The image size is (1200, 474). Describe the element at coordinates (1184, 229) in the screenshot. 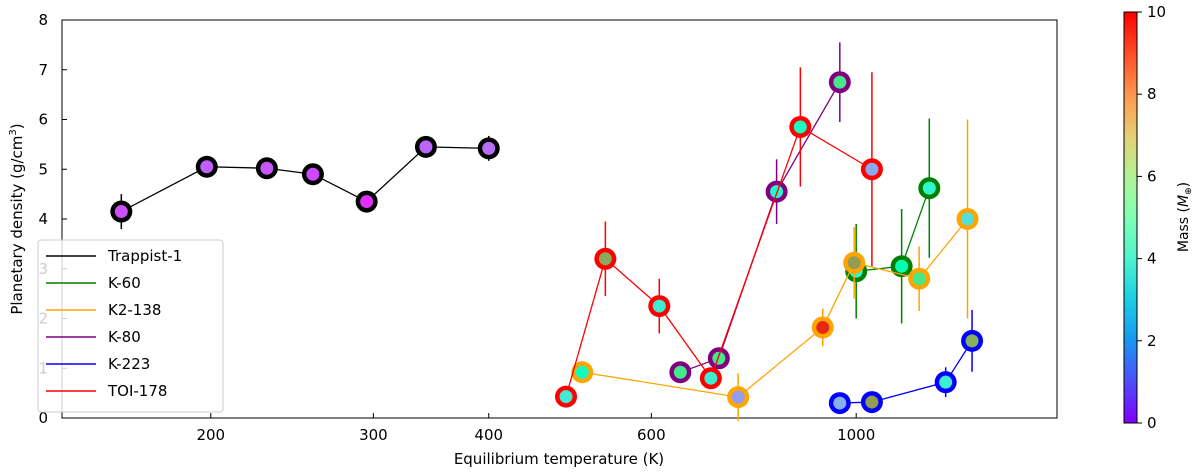

I see `colorbar-label-prefix: Mass (` at that location.